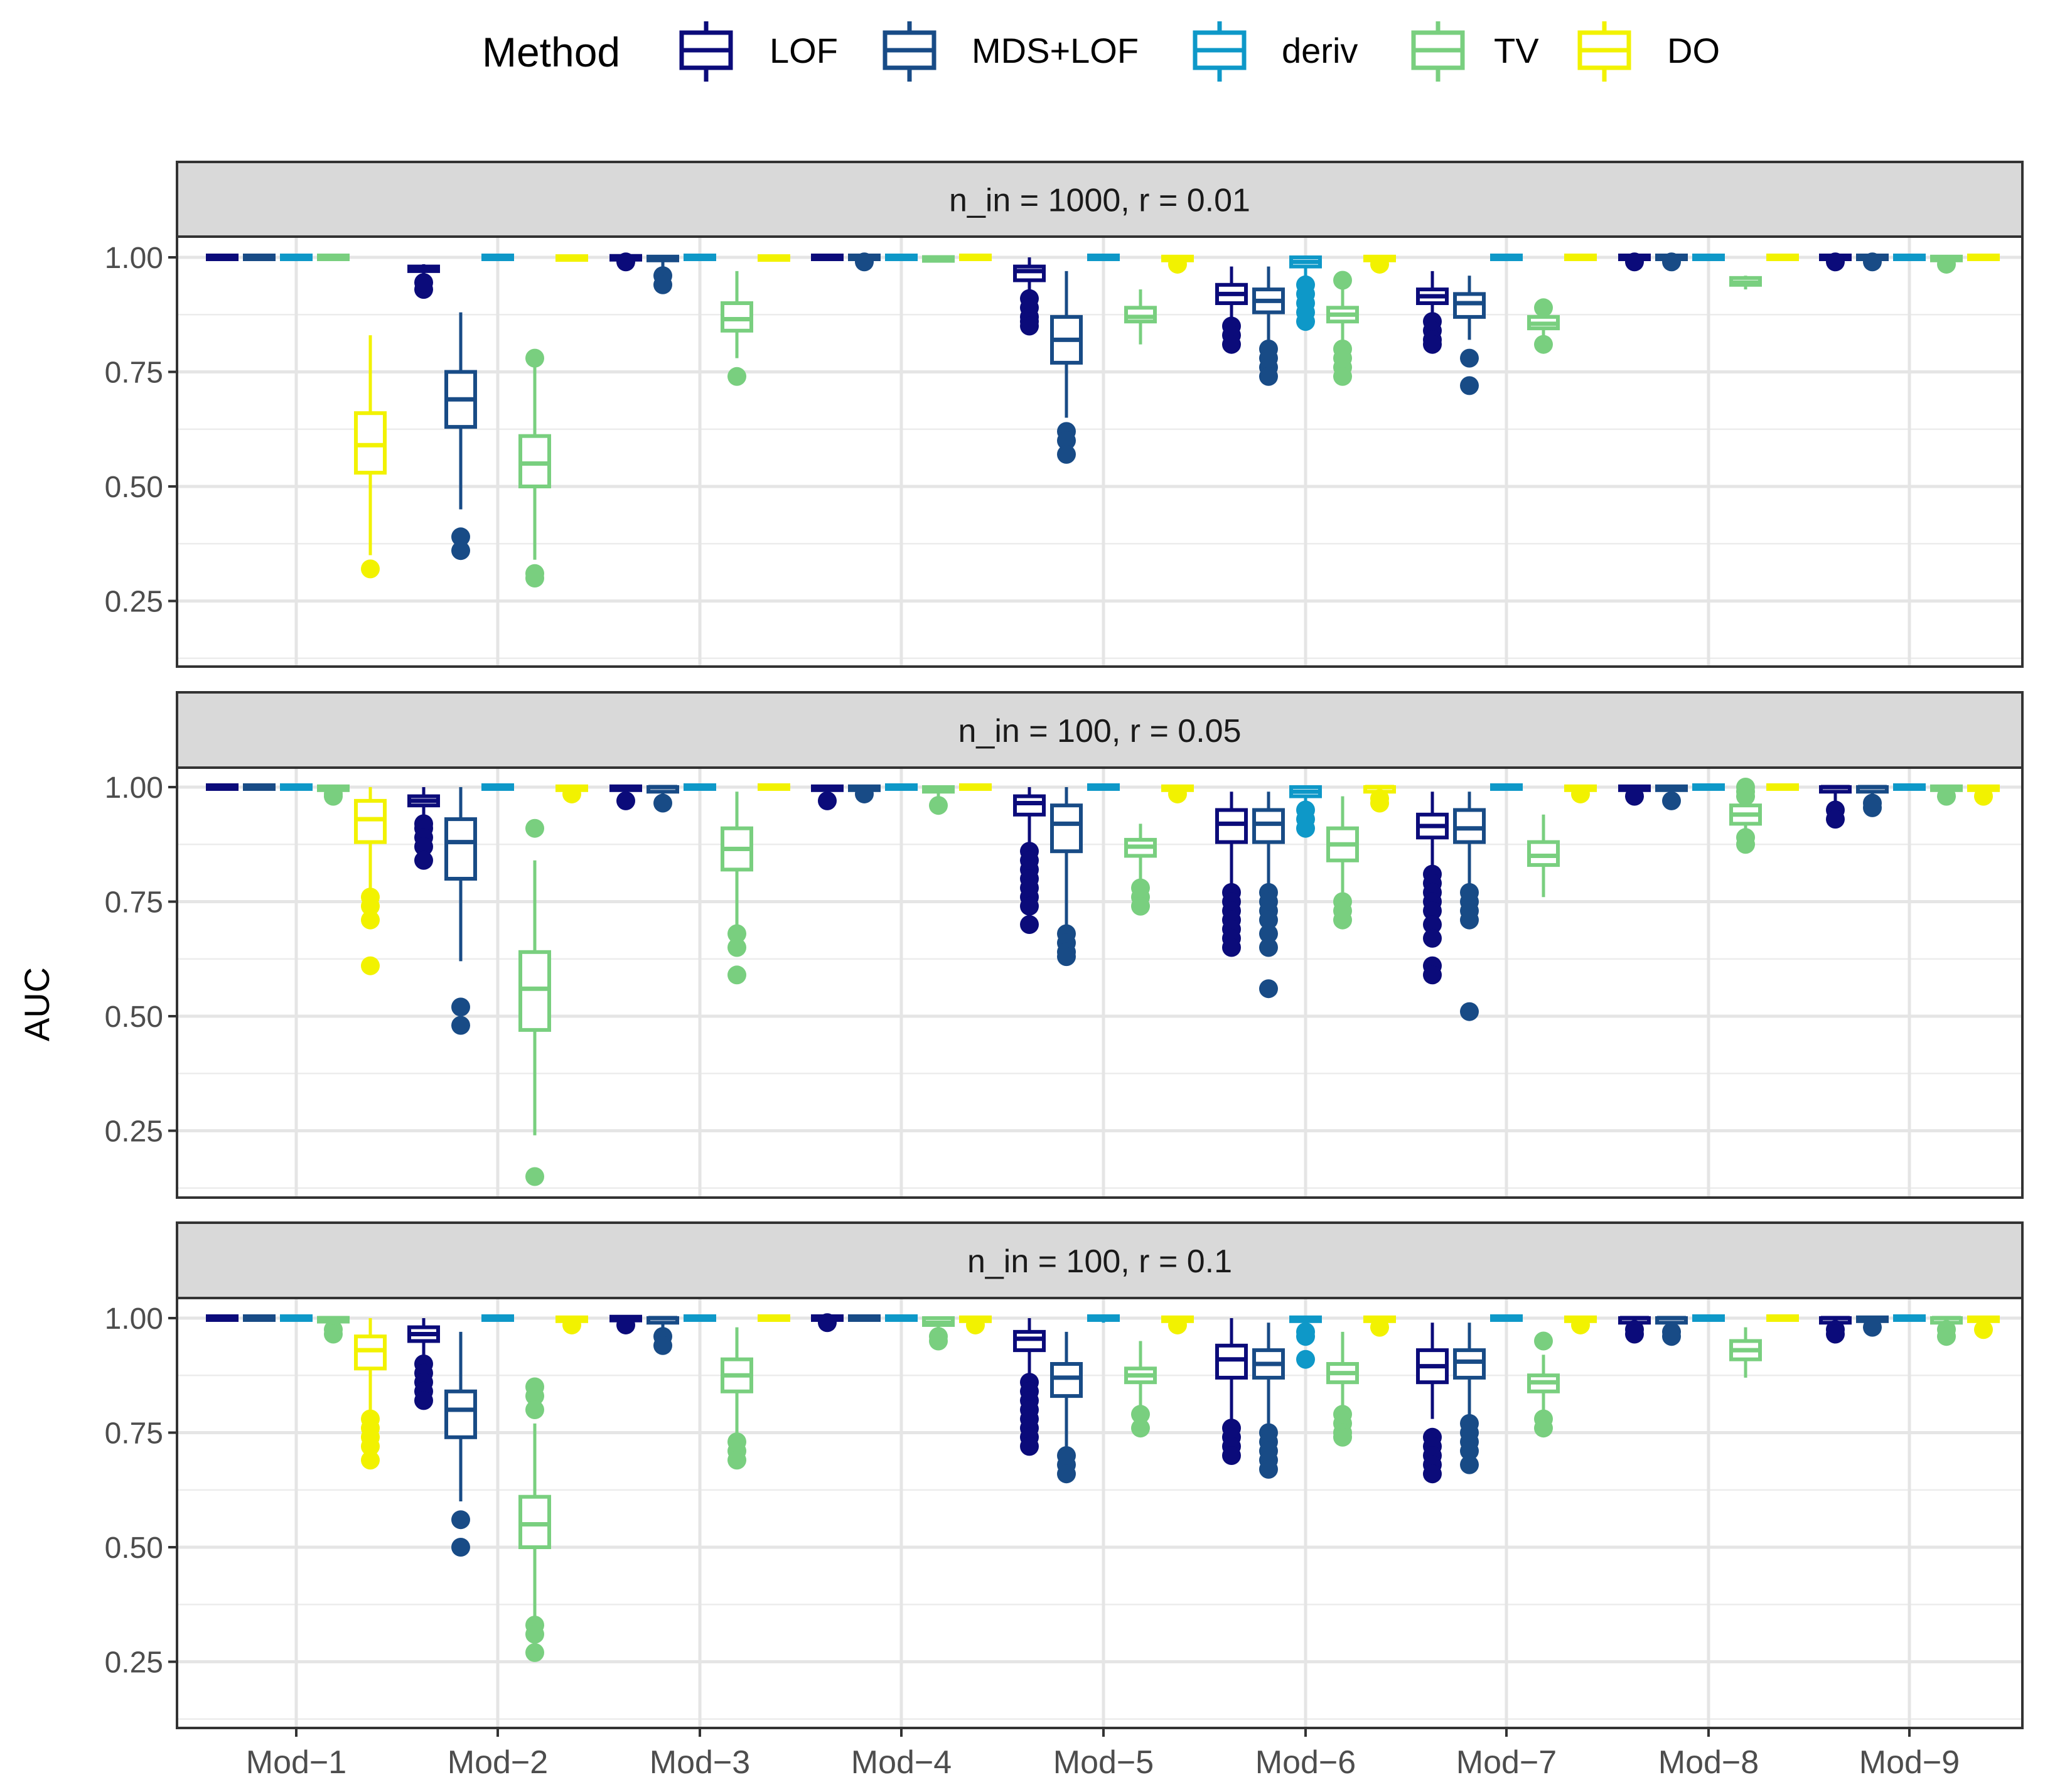 The image size is (2050, 1792). I want to click on legend-key-deriv: deriv, so click(1276, 51).